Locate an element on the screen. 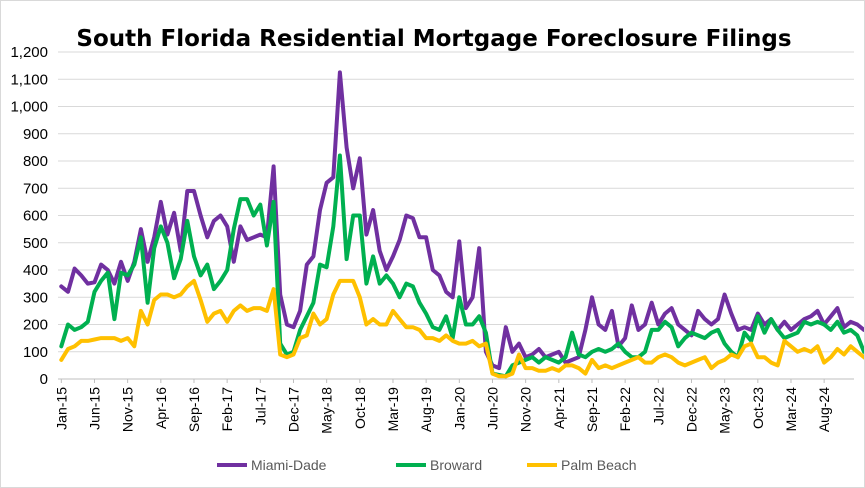 The height and width of the screenshot is (488, 865). x-tick-label: Jan-20 is located at coordinates (459, 408).